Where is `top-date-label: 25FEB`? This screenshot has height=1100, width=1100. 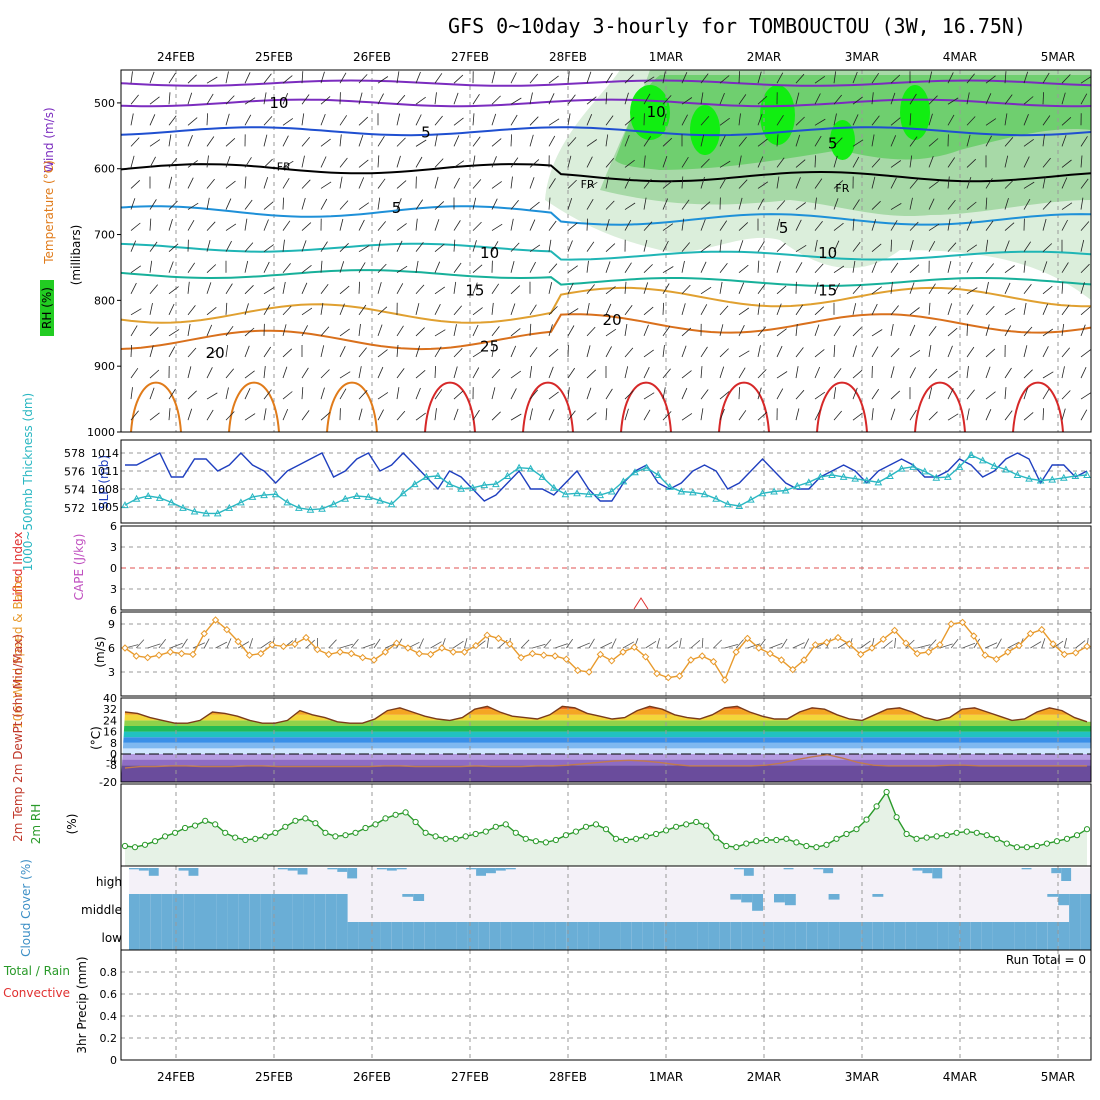 top-date-label: 25FEB is located at coordinates (274, 57).